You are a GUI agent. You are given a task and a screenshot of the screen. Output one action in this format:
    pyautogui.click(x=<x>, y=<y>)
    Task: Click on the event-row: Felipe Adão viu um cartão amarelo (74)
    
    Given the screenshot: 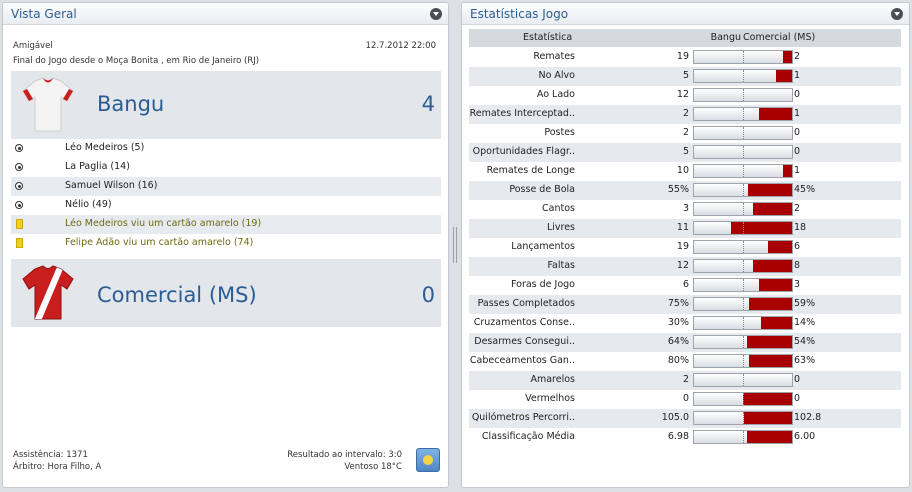 What is the action you would take?
    pyautogui.click(x=226, y=243)
    